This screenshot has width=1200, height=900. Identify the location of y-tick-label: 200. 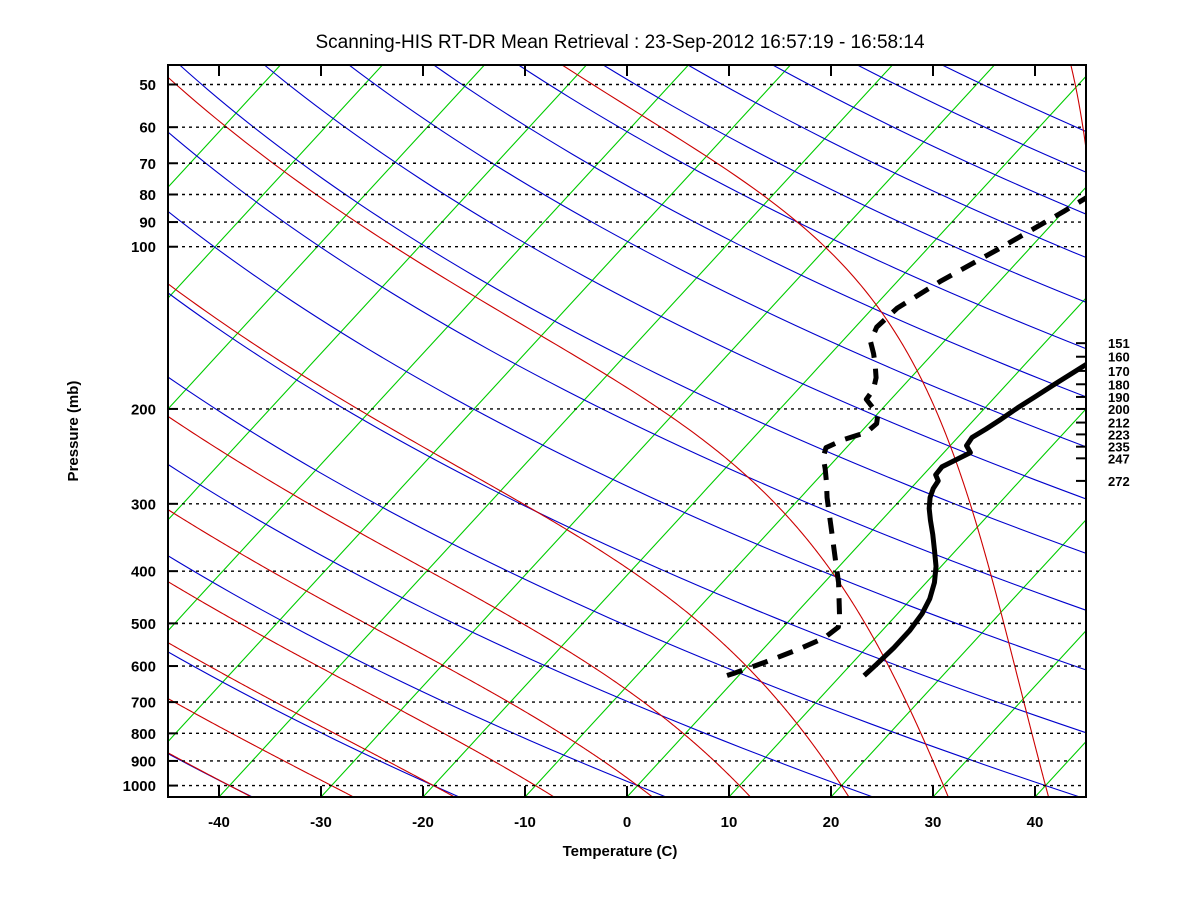
(143, 409).